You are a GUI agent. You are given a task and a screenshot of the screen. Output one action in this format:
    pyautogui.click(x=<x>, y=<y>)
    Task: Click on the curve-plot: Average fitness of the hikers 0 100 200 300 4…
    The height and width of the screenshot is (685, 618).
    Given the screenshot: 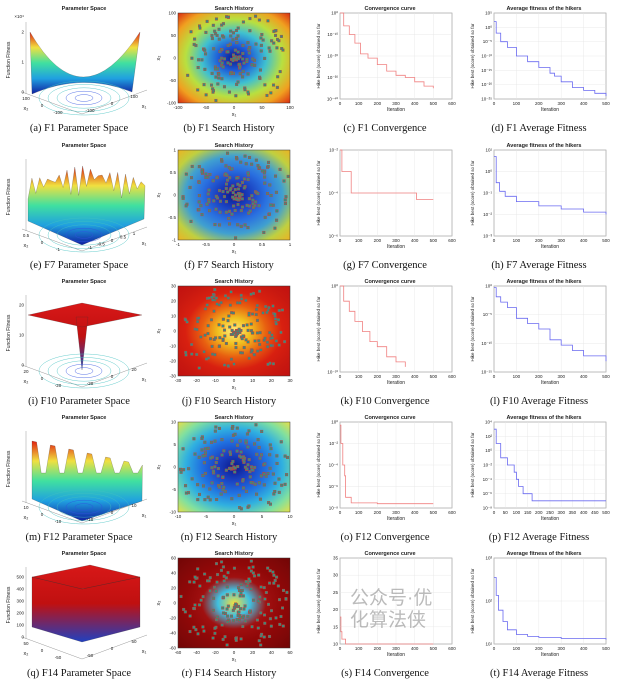 What is the action you would take?
    pyautogui.click(x=540, y=59)
    